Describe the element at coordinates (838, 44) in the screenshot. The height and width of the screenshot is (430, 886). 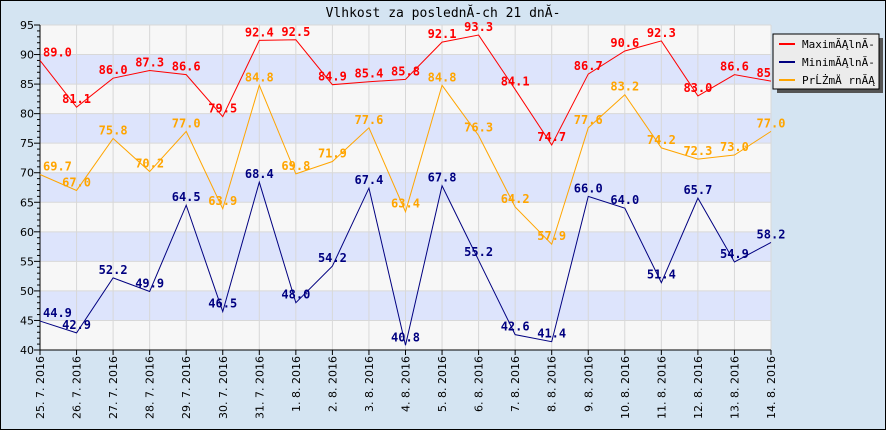
I see `legend-label: MaximĂĄlnĂ-` at that location.